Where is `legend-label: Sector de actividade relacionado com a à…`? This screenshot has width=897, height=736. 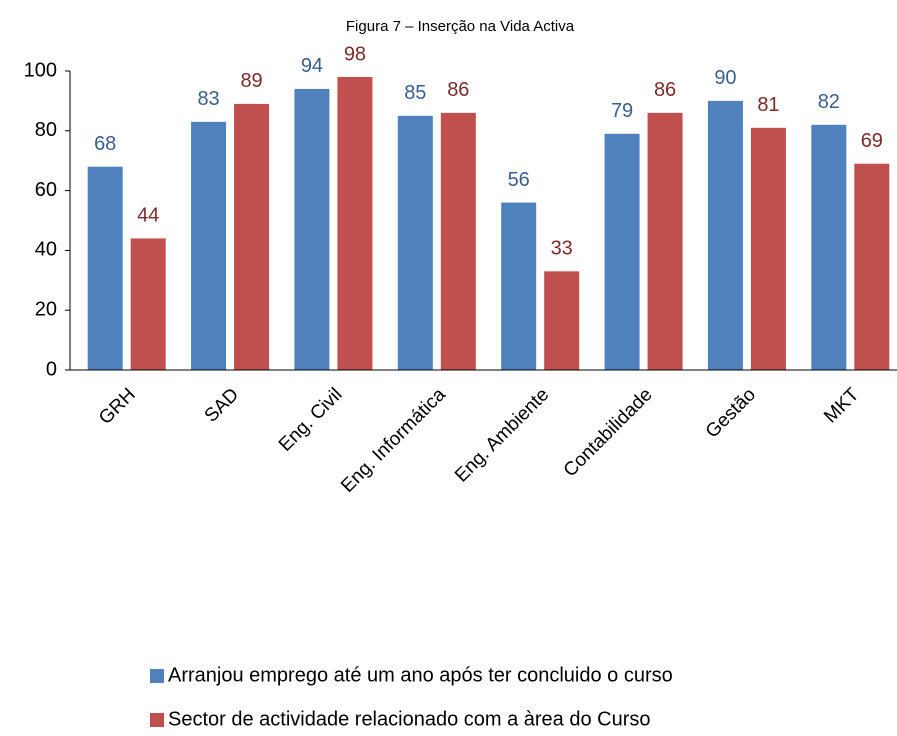
legend-label: Sector de actividade relacionado com a à… is located at coordinates (409, 719).